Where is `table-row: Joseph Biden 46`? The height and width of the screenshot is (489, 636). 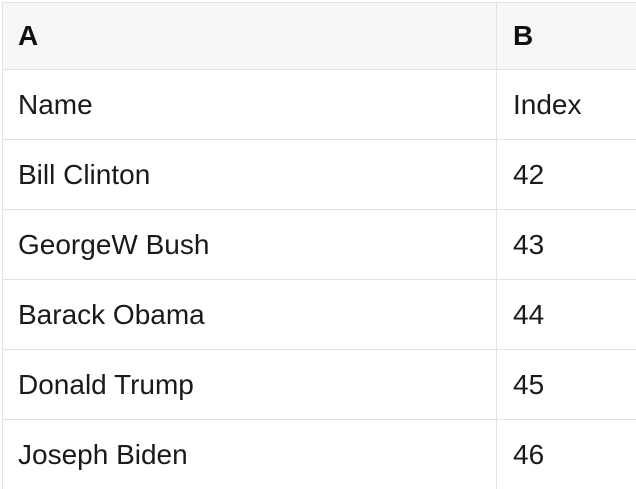
table-row: Joseph Biden 46 is located at coordinates (319, 454).